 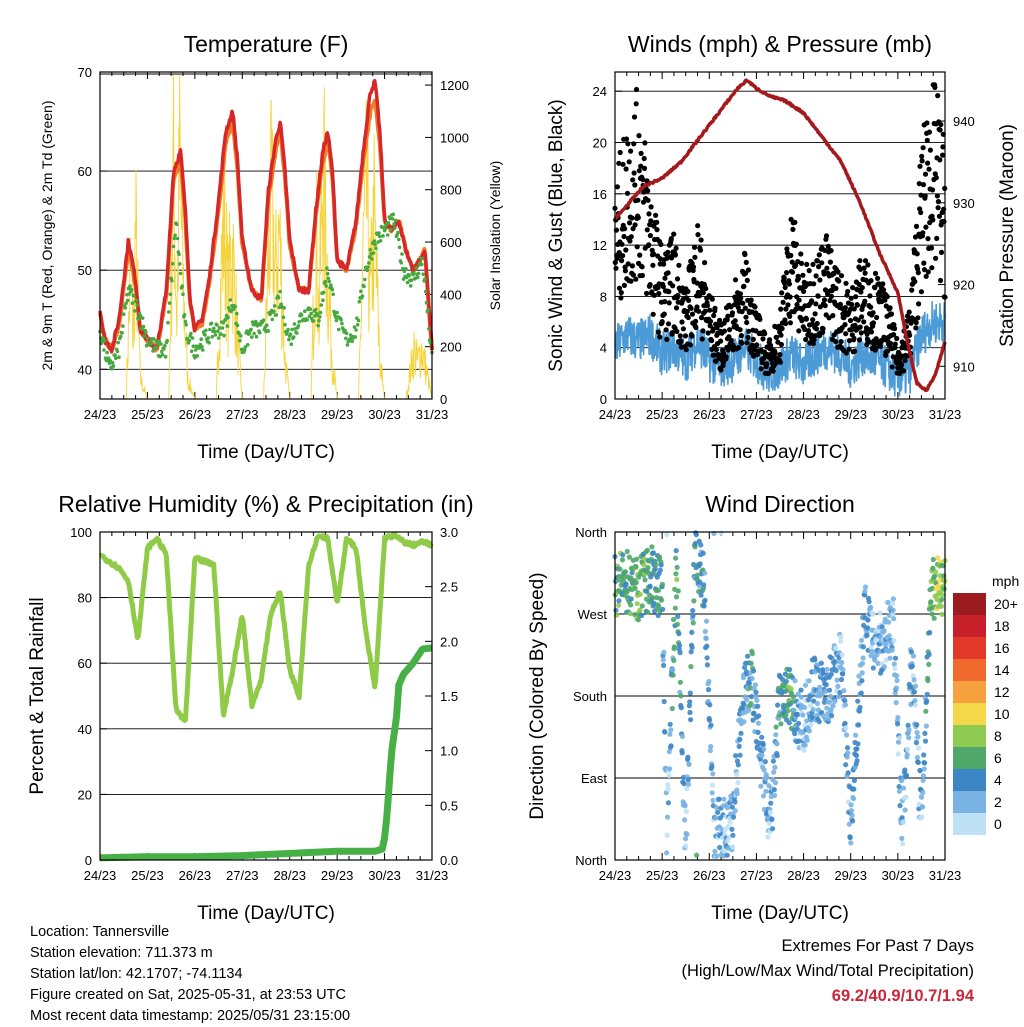 What do you see at coordinates (998, 802) in the screenshot?
I see `colorbar-label: 2` at bounding box center [998, 802].